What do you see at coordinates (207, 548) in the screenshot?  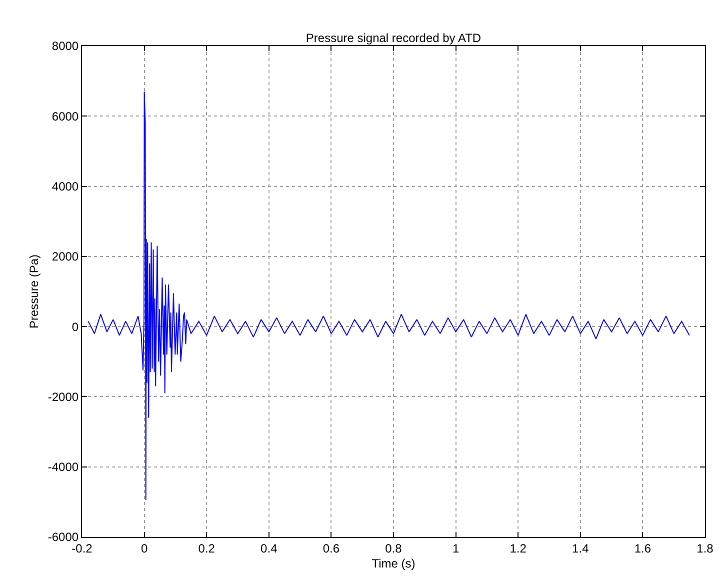 I see `x-tick-label: 0.2` at bounding box center [207, 548].